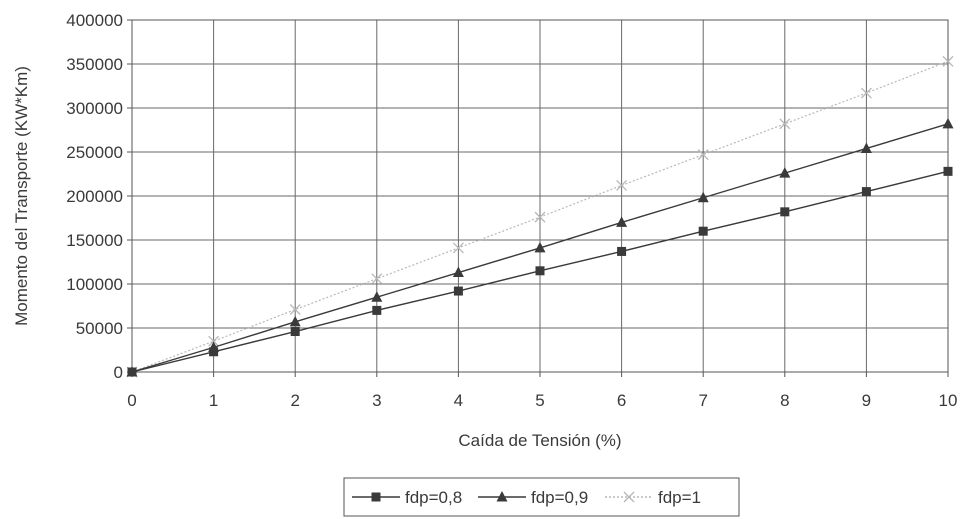 The image size is (963, 519). I want to click on legend-label: fdp=1, so click(679, 497).